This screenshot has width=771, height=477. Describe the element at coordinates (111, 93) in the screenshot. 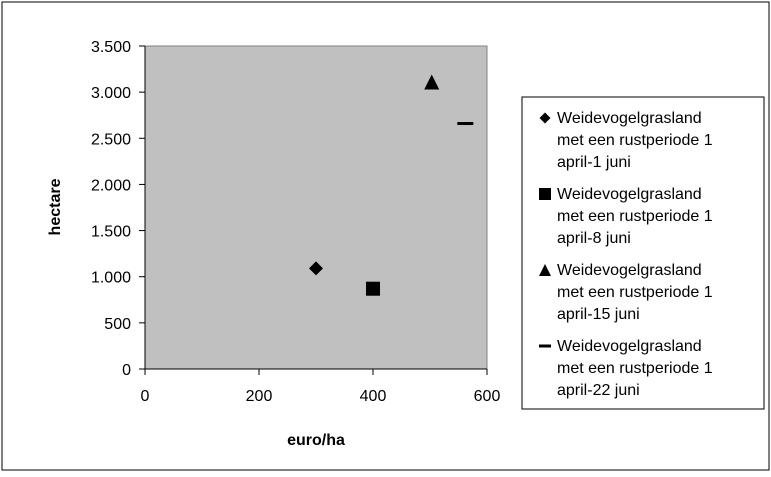

I see `y-tick-label: 3.000` at that location.